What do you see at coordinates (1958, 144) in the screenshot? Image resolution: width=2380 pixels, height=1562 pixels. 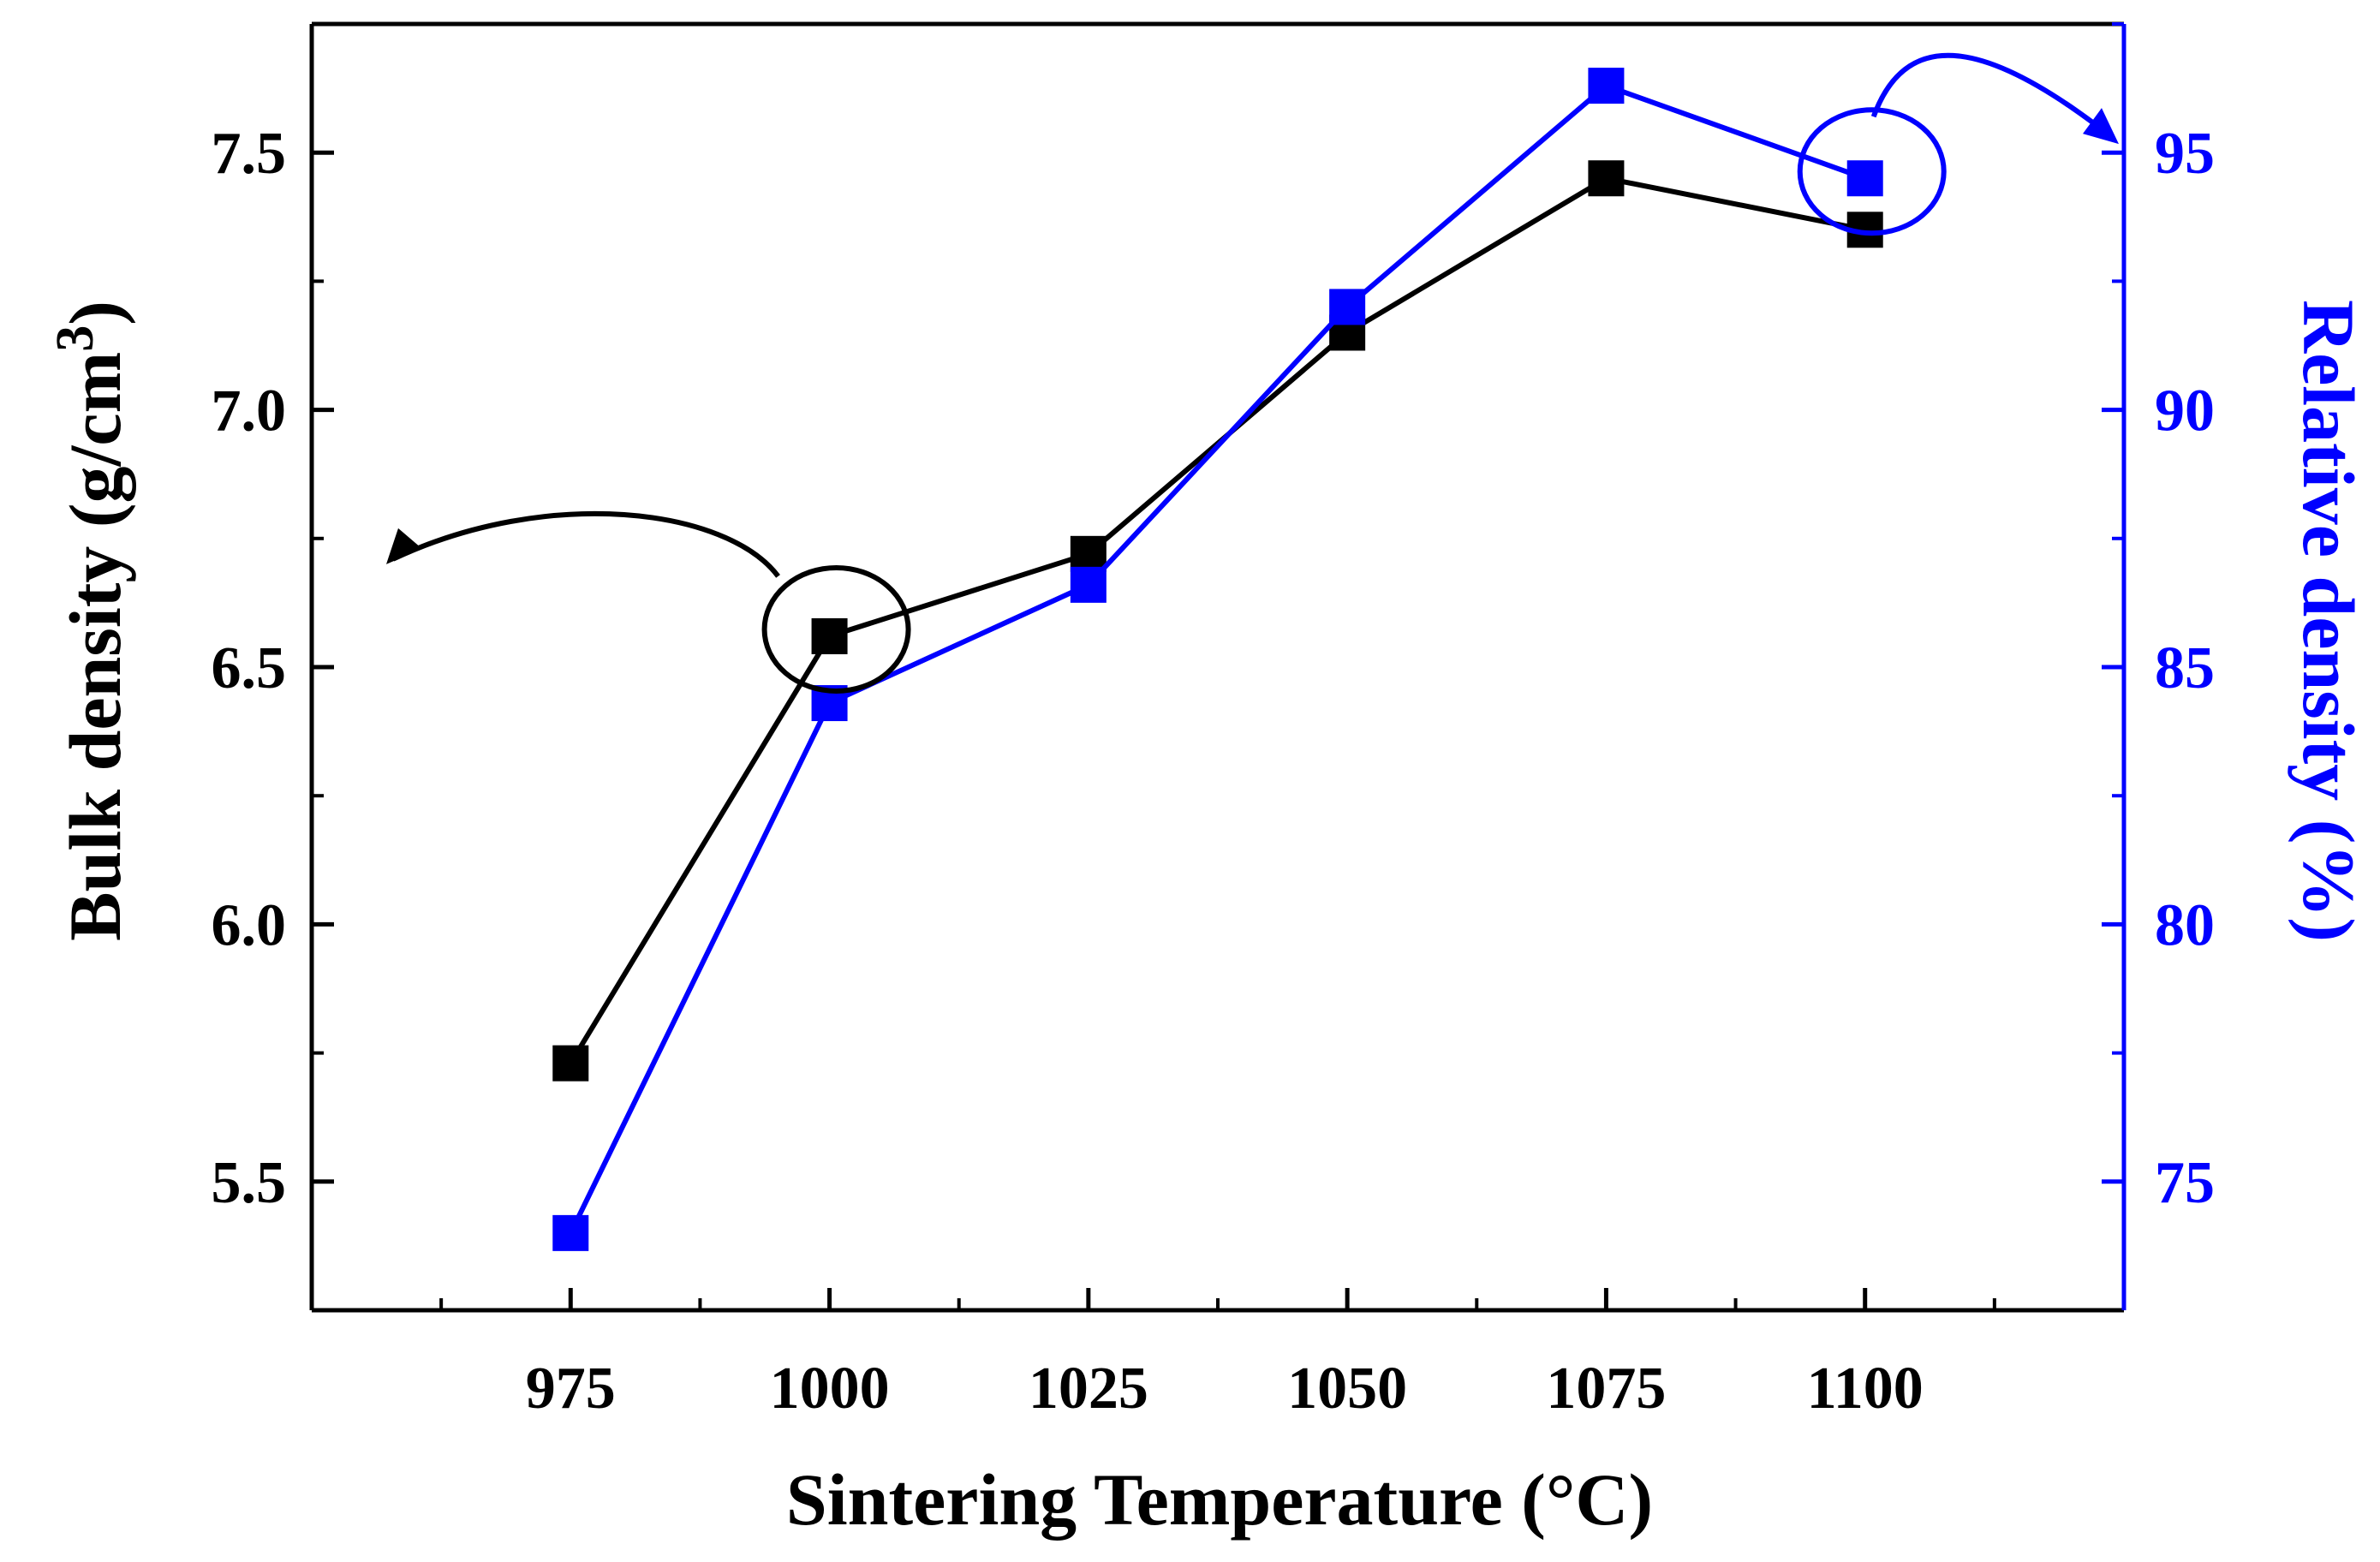 I see `annotation-relative` at bounding box center [1958, 144].